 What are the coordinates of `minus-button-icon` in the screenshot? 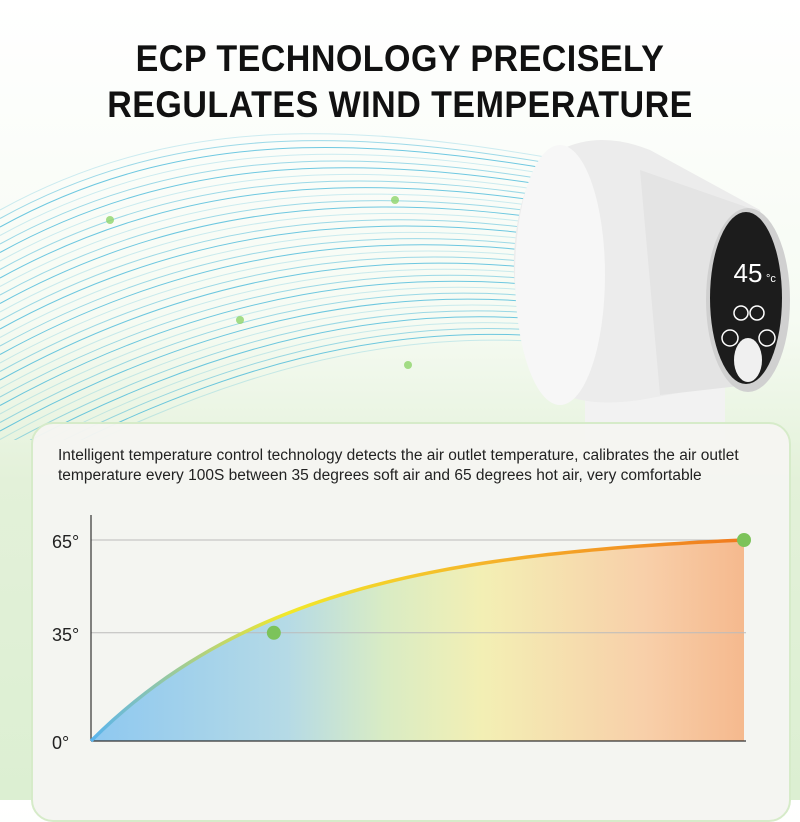 It's located at (730, 338).